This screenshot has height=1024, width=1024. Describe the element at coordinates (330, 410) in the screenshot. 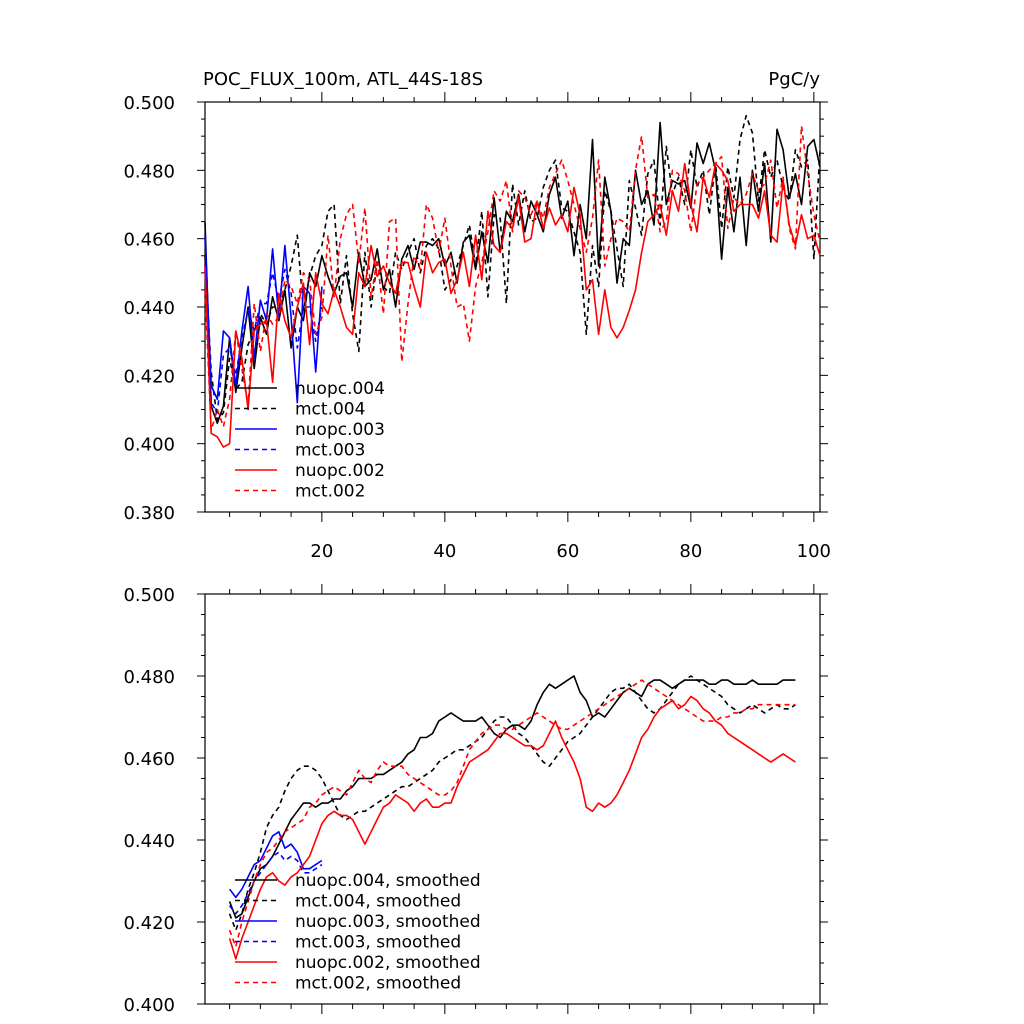

I see `legend-label: mct.004` at that location.